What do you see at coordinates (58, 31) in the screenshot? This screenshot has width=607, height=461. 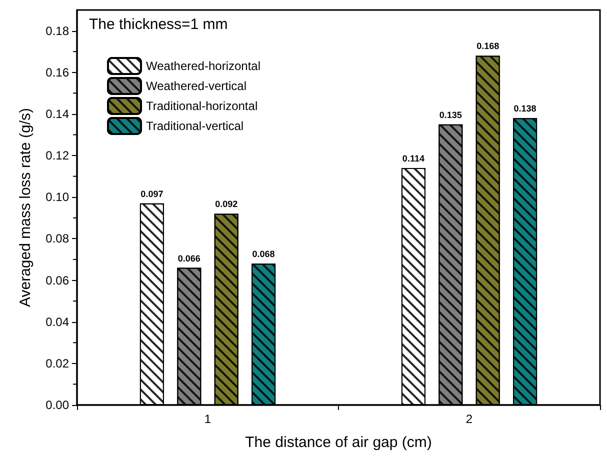 I see `y-tick-label: 0.18` at bounding box center [58, 31].